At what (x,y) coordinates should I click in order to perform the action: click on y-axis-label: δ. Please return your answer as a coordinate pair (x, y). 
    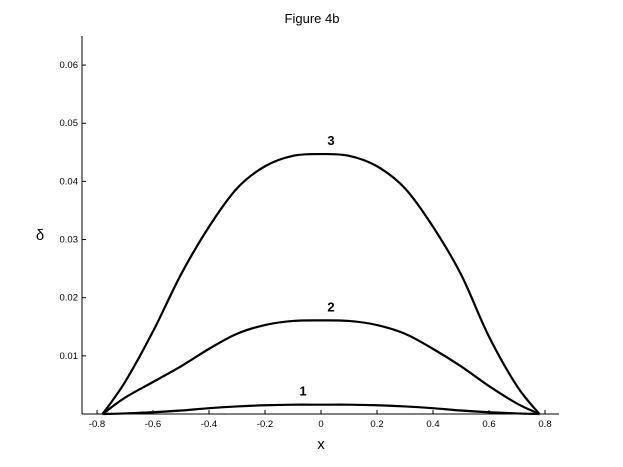
    Looking at the image, I should click on (40, 235).